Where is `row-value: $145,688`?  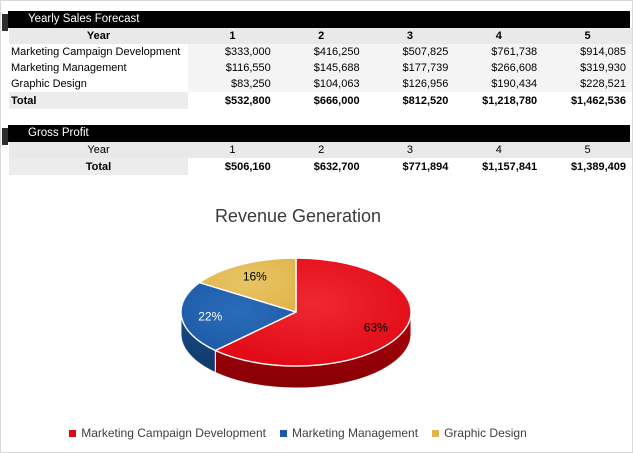
row-value: $145,688 is located at coordinates (321, 68).